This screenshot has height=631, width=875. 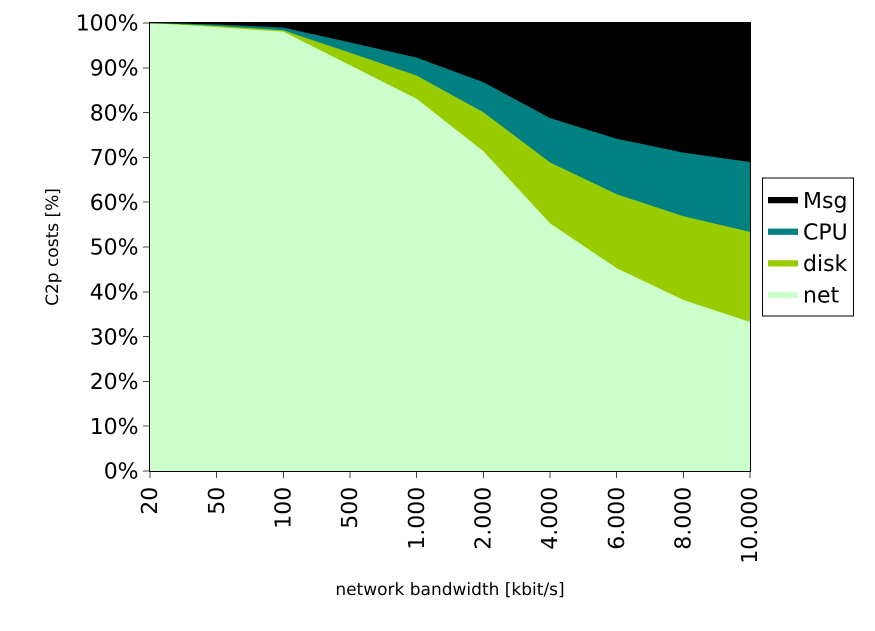 I want to click on y-tick-label: 70%, so click(x=114, y=159).